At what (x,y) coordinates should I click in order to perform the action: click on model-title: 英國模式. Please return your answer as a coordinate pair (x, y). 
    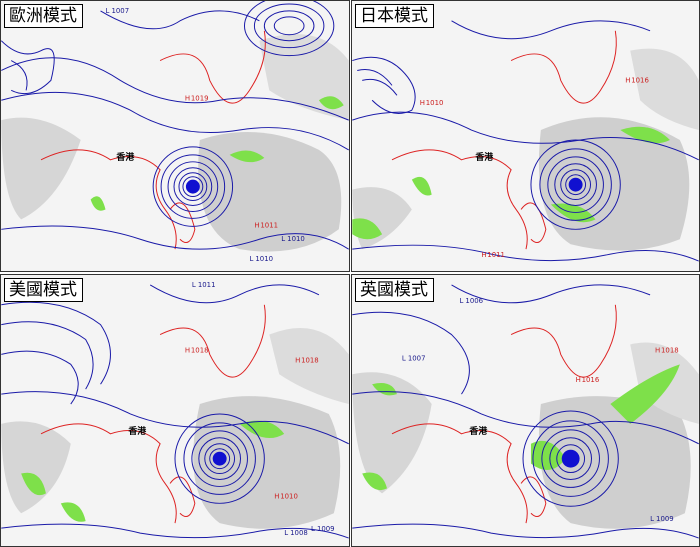
    Looking at the image, I should click on (394, 290).